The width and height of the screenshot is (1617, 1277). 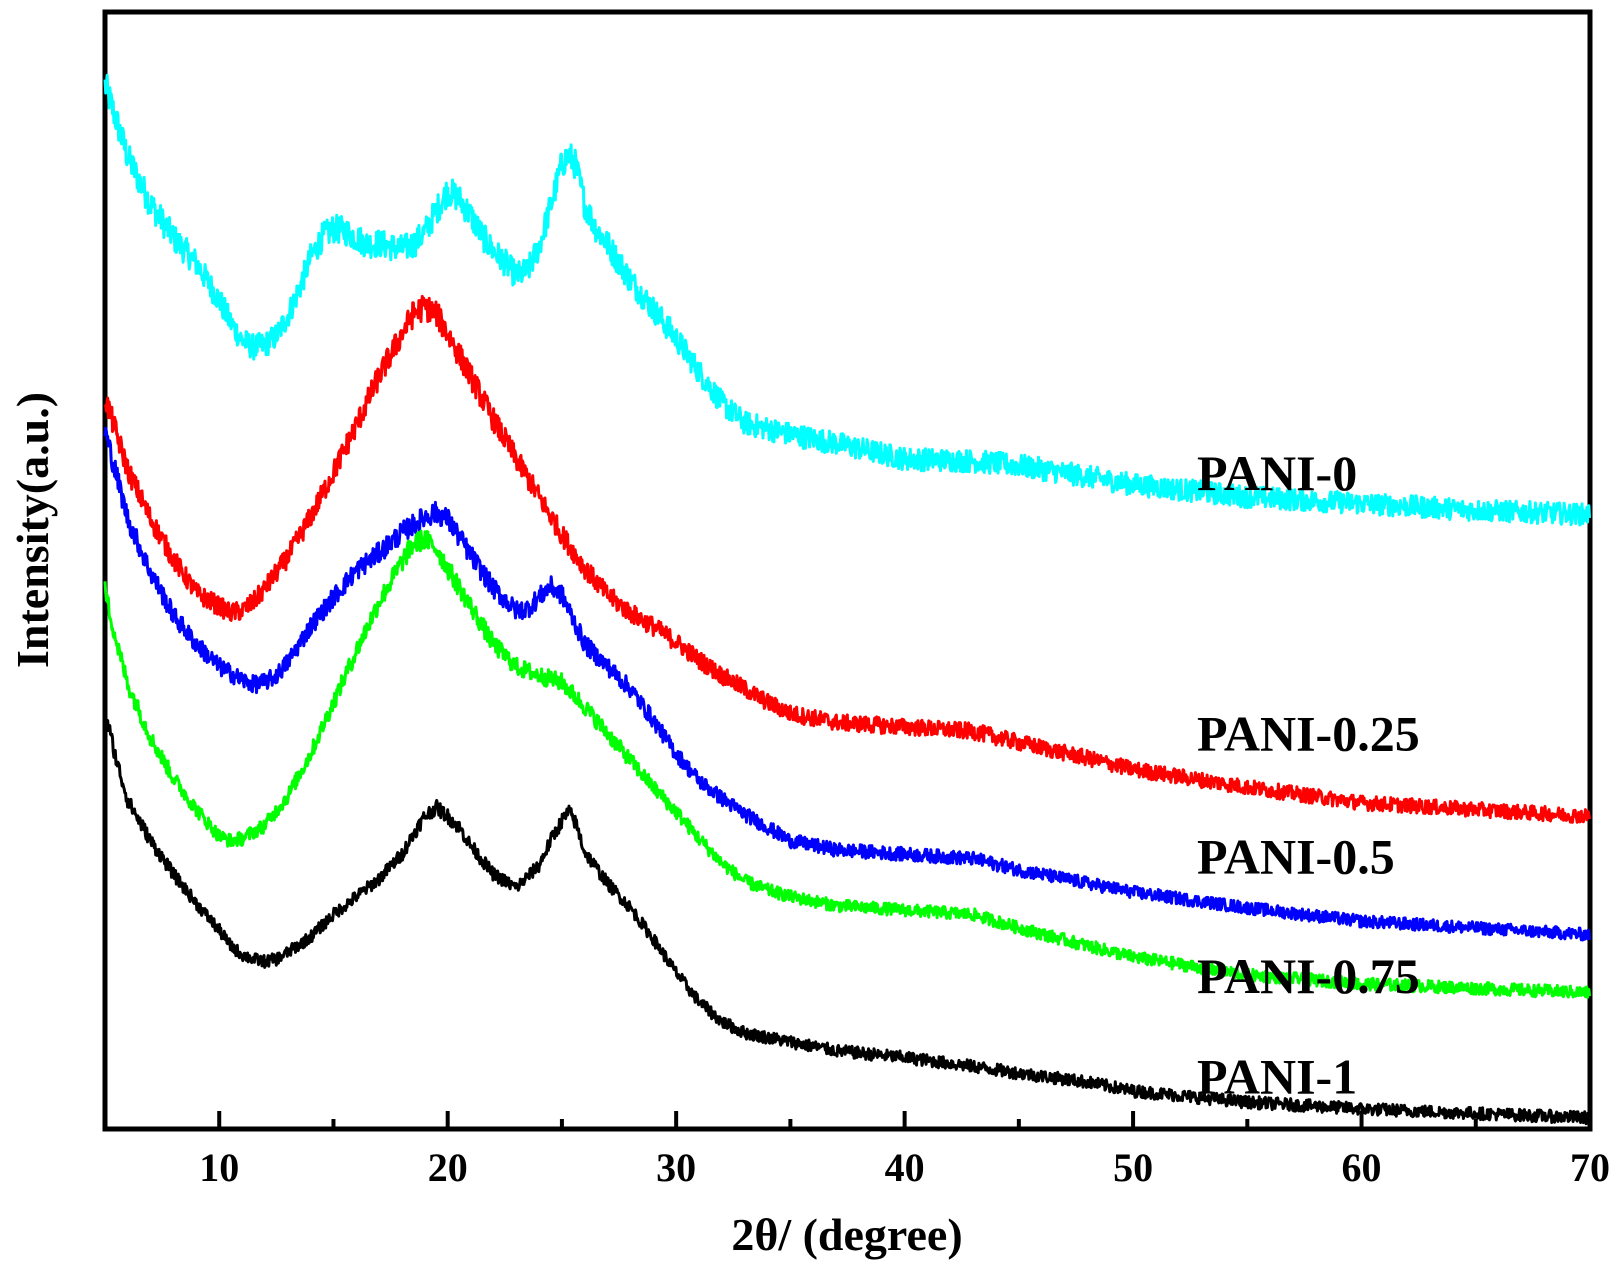 I want to click on x-tick-label-30: 30, so click(x=676, y=1167).